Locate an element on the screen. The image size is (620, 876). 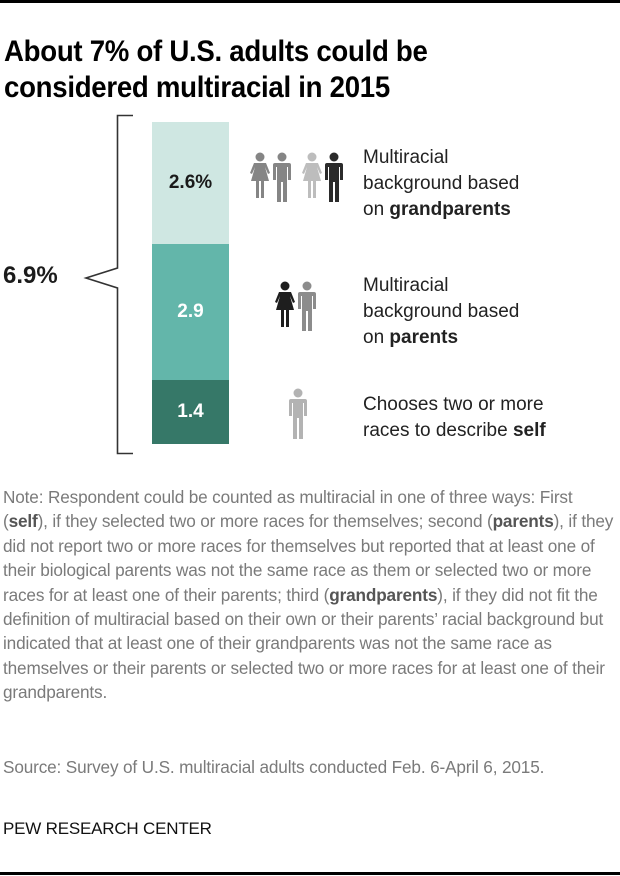
total-label: 6.9% is located at coordinates (30, 275).